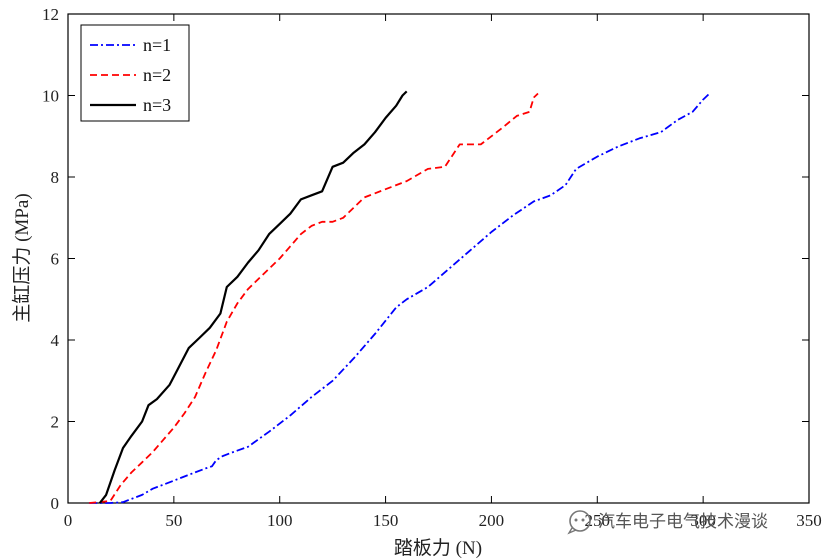  What do you see at coordinates (55, 340) in the screenshot?
I see `y-tick-label: 4` at bounding box center [55, 340].